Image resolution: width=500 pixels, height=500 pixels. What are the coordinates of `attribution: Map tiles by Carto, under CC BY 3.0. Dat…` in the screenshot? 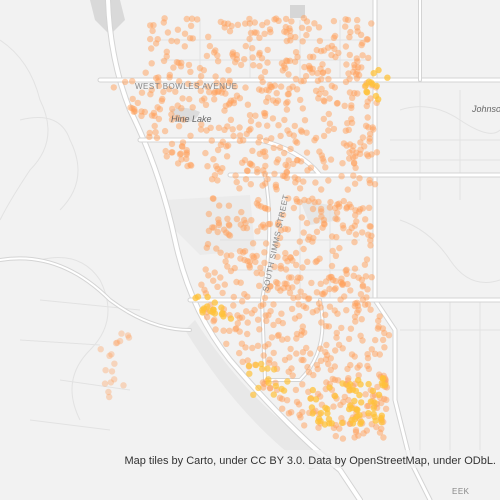 It's located at (310, 461).